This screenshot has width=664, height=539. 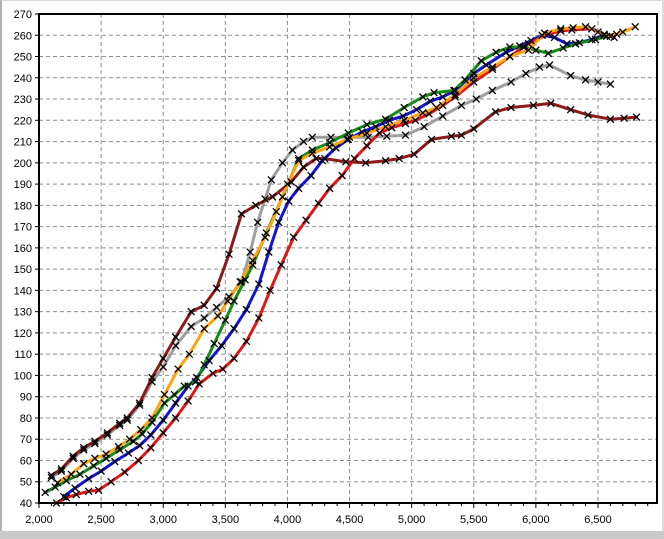 I want to click on y-tick-label: 50, so click(x=26, y=483).